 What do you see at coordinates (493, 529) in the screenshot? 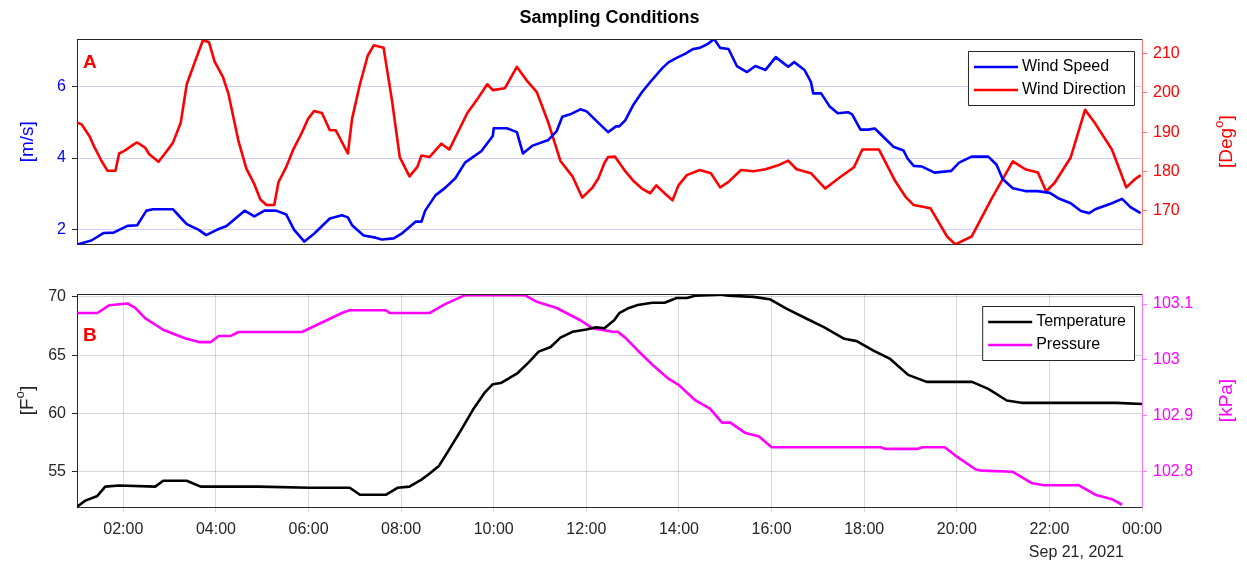
I see `x-tick-label: 10:00` at bounding box center [493, 529].